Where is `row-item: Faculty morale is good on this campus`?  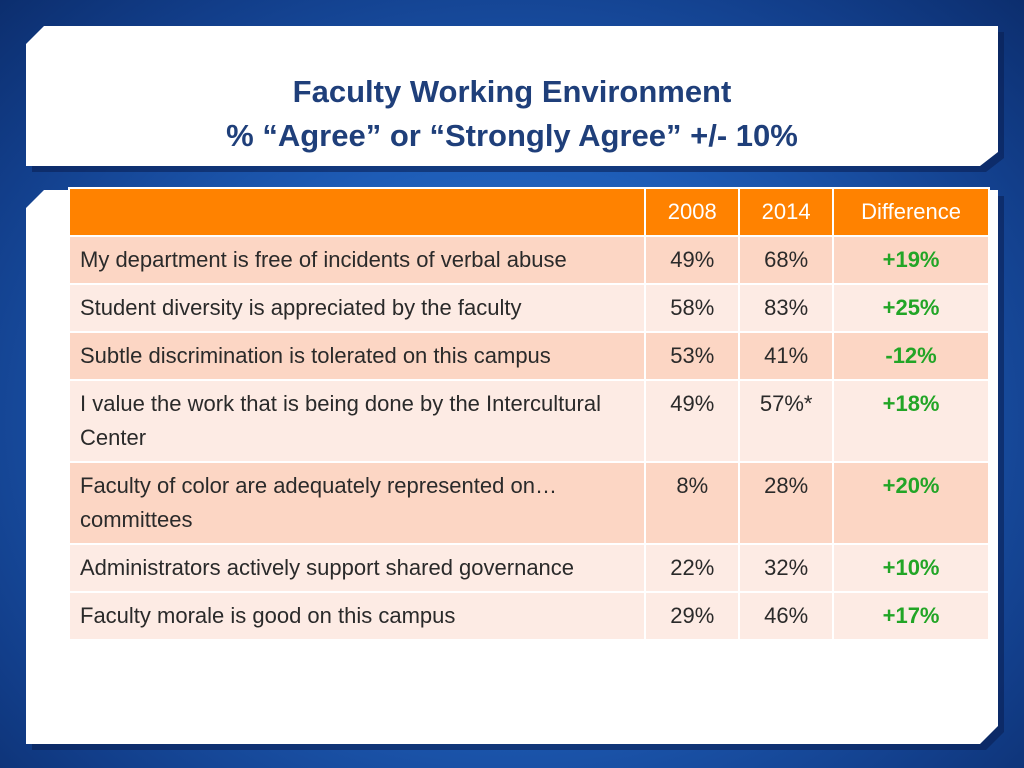 row-item: Faculty morale is good on this campus is located at coordinates (357, 616).